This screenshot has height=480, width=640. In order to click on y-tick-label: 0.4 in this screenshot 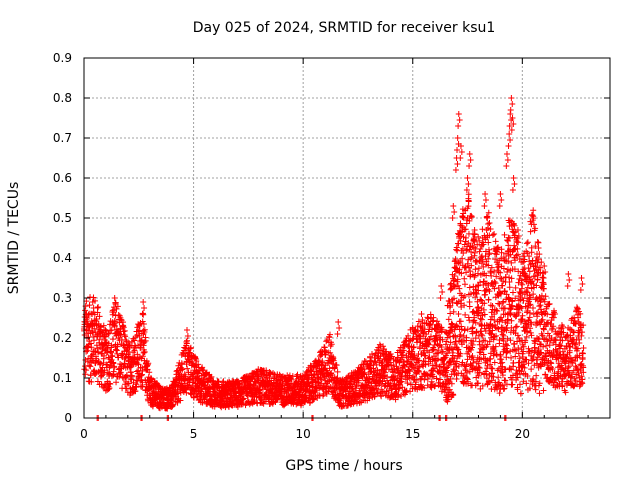, I will do `click(62, 258)`.